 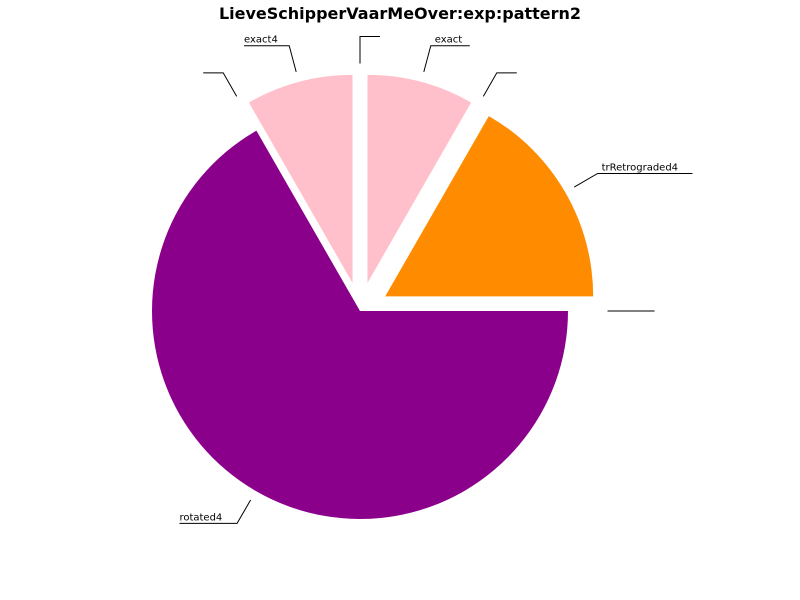 I want to click on slice-label-exact4: exact4, so click(x=261, y=40).